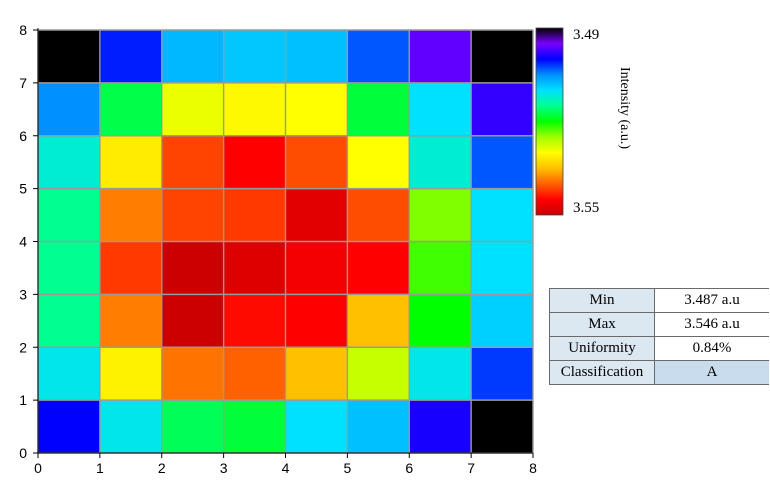  What do you see at coordinates (23, 30) in the screenshot?
I see `y-tick-label: 8` at bounding box center [23, 30].